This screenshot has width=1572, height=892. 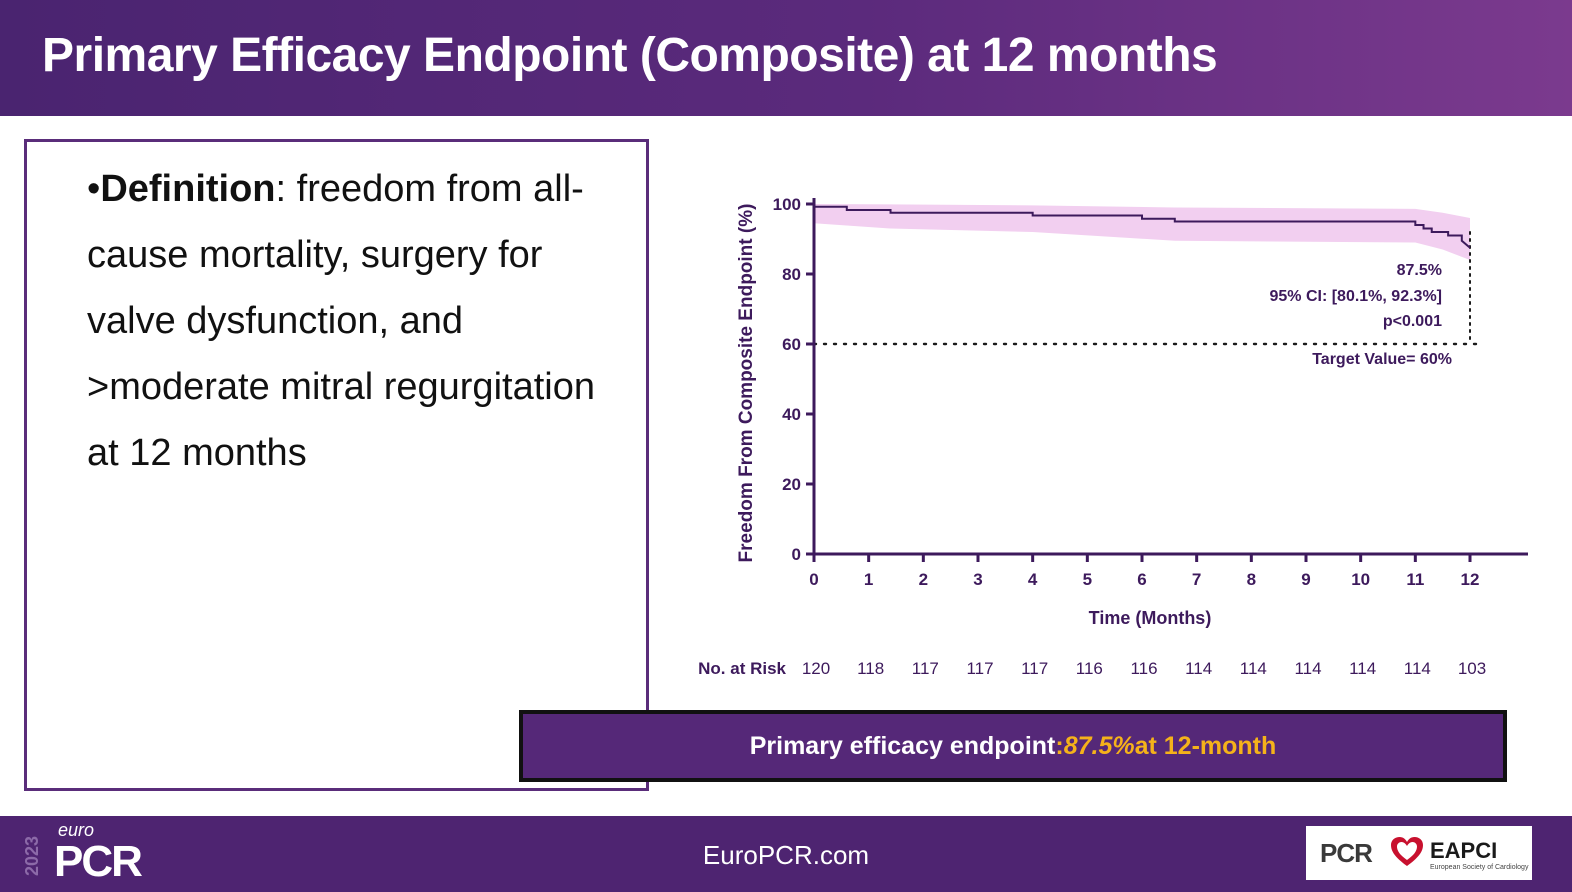 What do you see at coordinates (902, 745) in the screenshot?
I see `banner-prefix: Primary efficacy endpoint` at bounding box center [902, 745].